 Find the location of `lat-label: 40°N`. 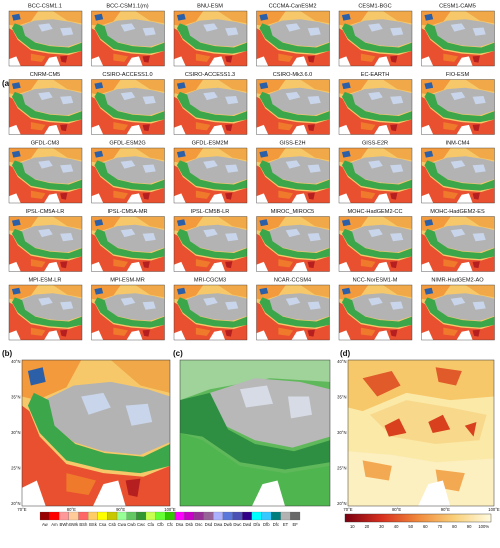

lat-label: 40°N is located at coordinates (15, 361).